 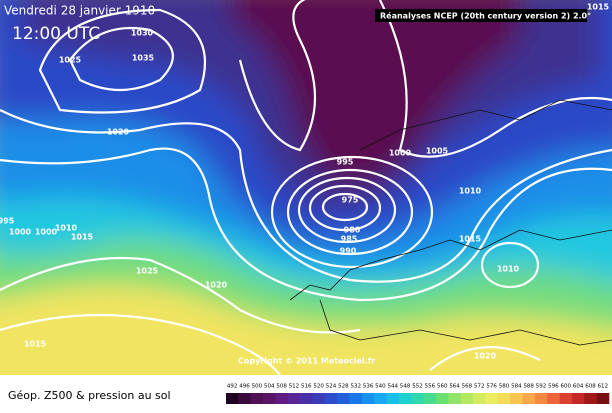 What do you see at coordinates (393, 387) in the screenshot?
I see `scale-label: 544` at bounding box center [393, 387].